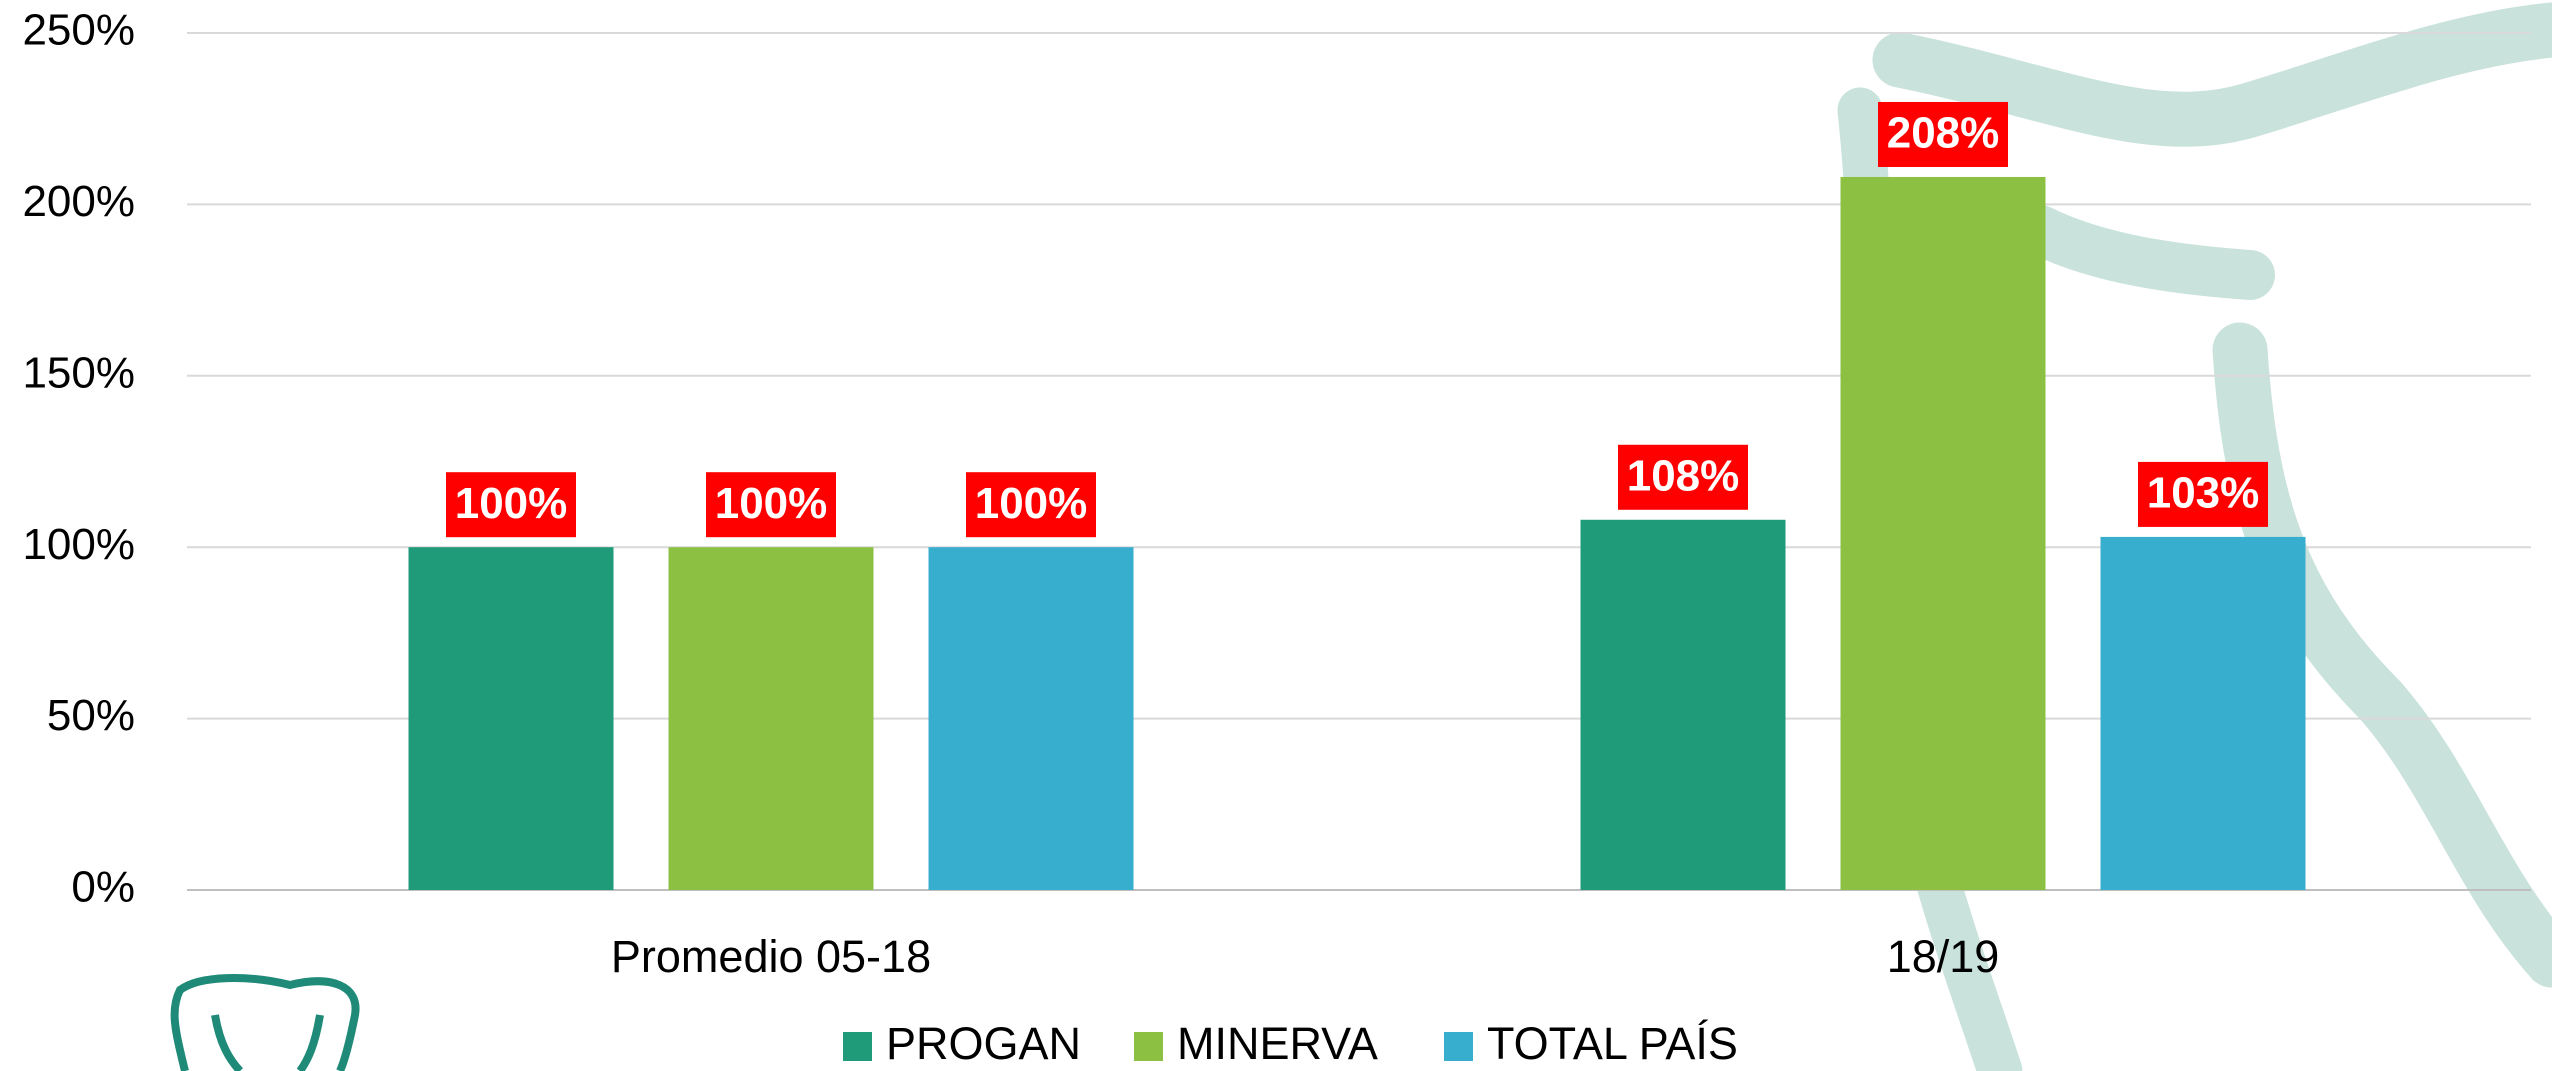 Image resolution: width=2552 pixels, height=1071 pixels. What do you see at coordinates (1277, 1043) in the screenshot?
I see `legend-label: MINERVA` at bounding box center [1277, 1043].